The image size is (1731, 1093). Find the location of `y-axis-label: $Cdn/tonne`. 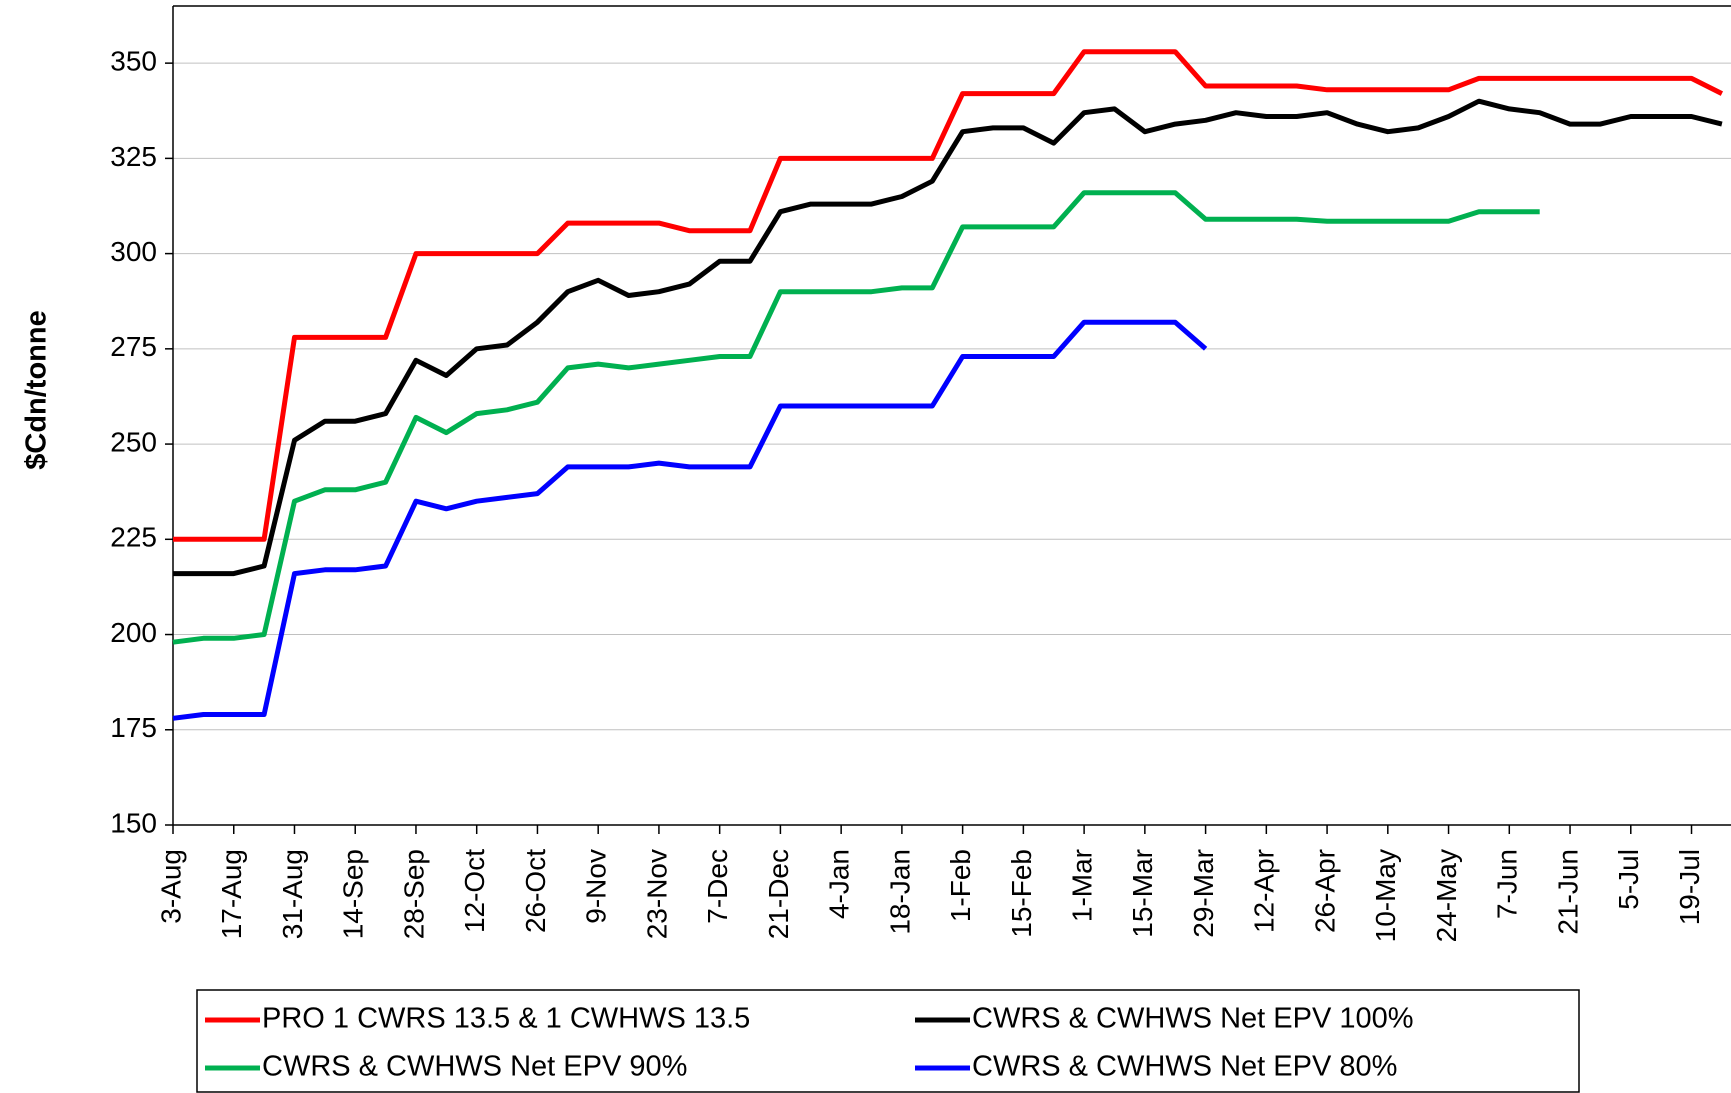

y-axis-label: $Cdn/tonne is located at coordinates (37, 390).